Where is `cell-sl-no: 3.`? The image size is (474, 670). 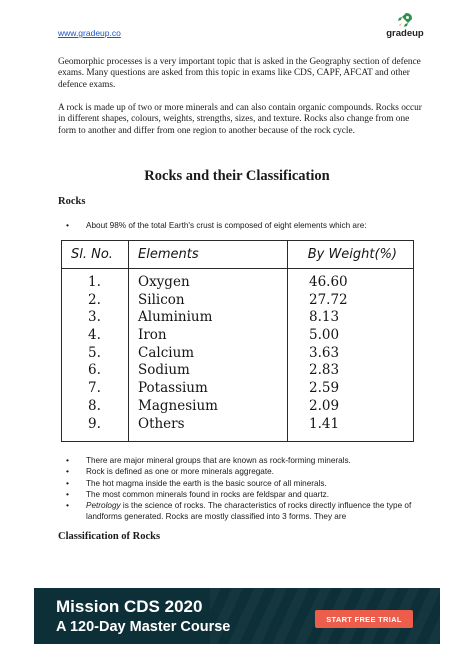
cell-sl-no: 3. is located at coordinates (94, 317).